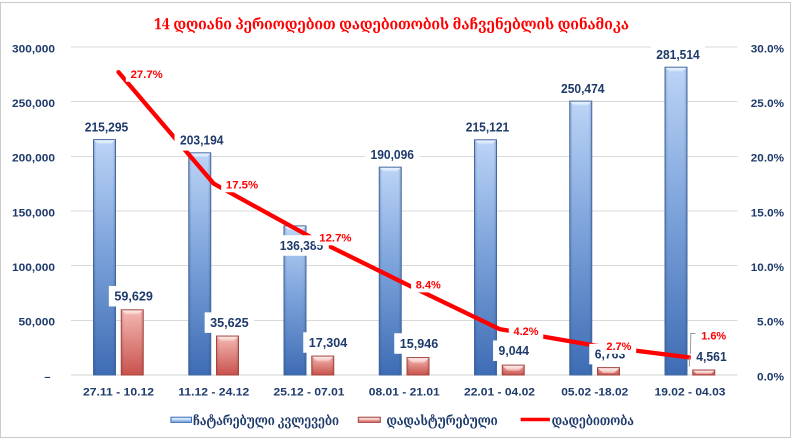 The height and width of the screenshot is (440, 792). Describe the element at coordinates (594, 392) in the screenshot. I see `svg-text: 05.02 -18.02` at that location.